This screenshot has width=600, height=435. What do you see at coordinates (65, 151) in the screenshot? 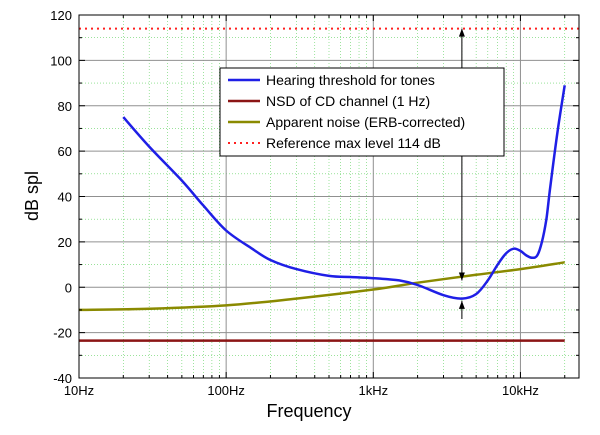
I see `y-tick-label: 60` at bounding box center [65, 151].